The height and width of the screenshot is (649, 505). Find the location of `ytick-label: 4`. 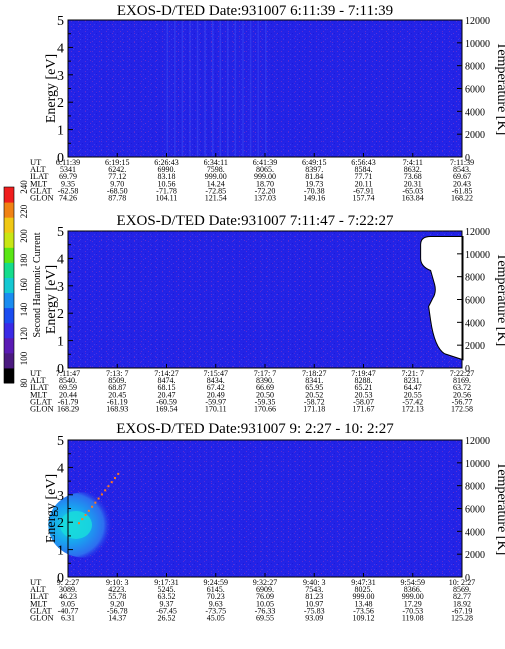

ytick-label: 4 is located at coordinates (60, 48).